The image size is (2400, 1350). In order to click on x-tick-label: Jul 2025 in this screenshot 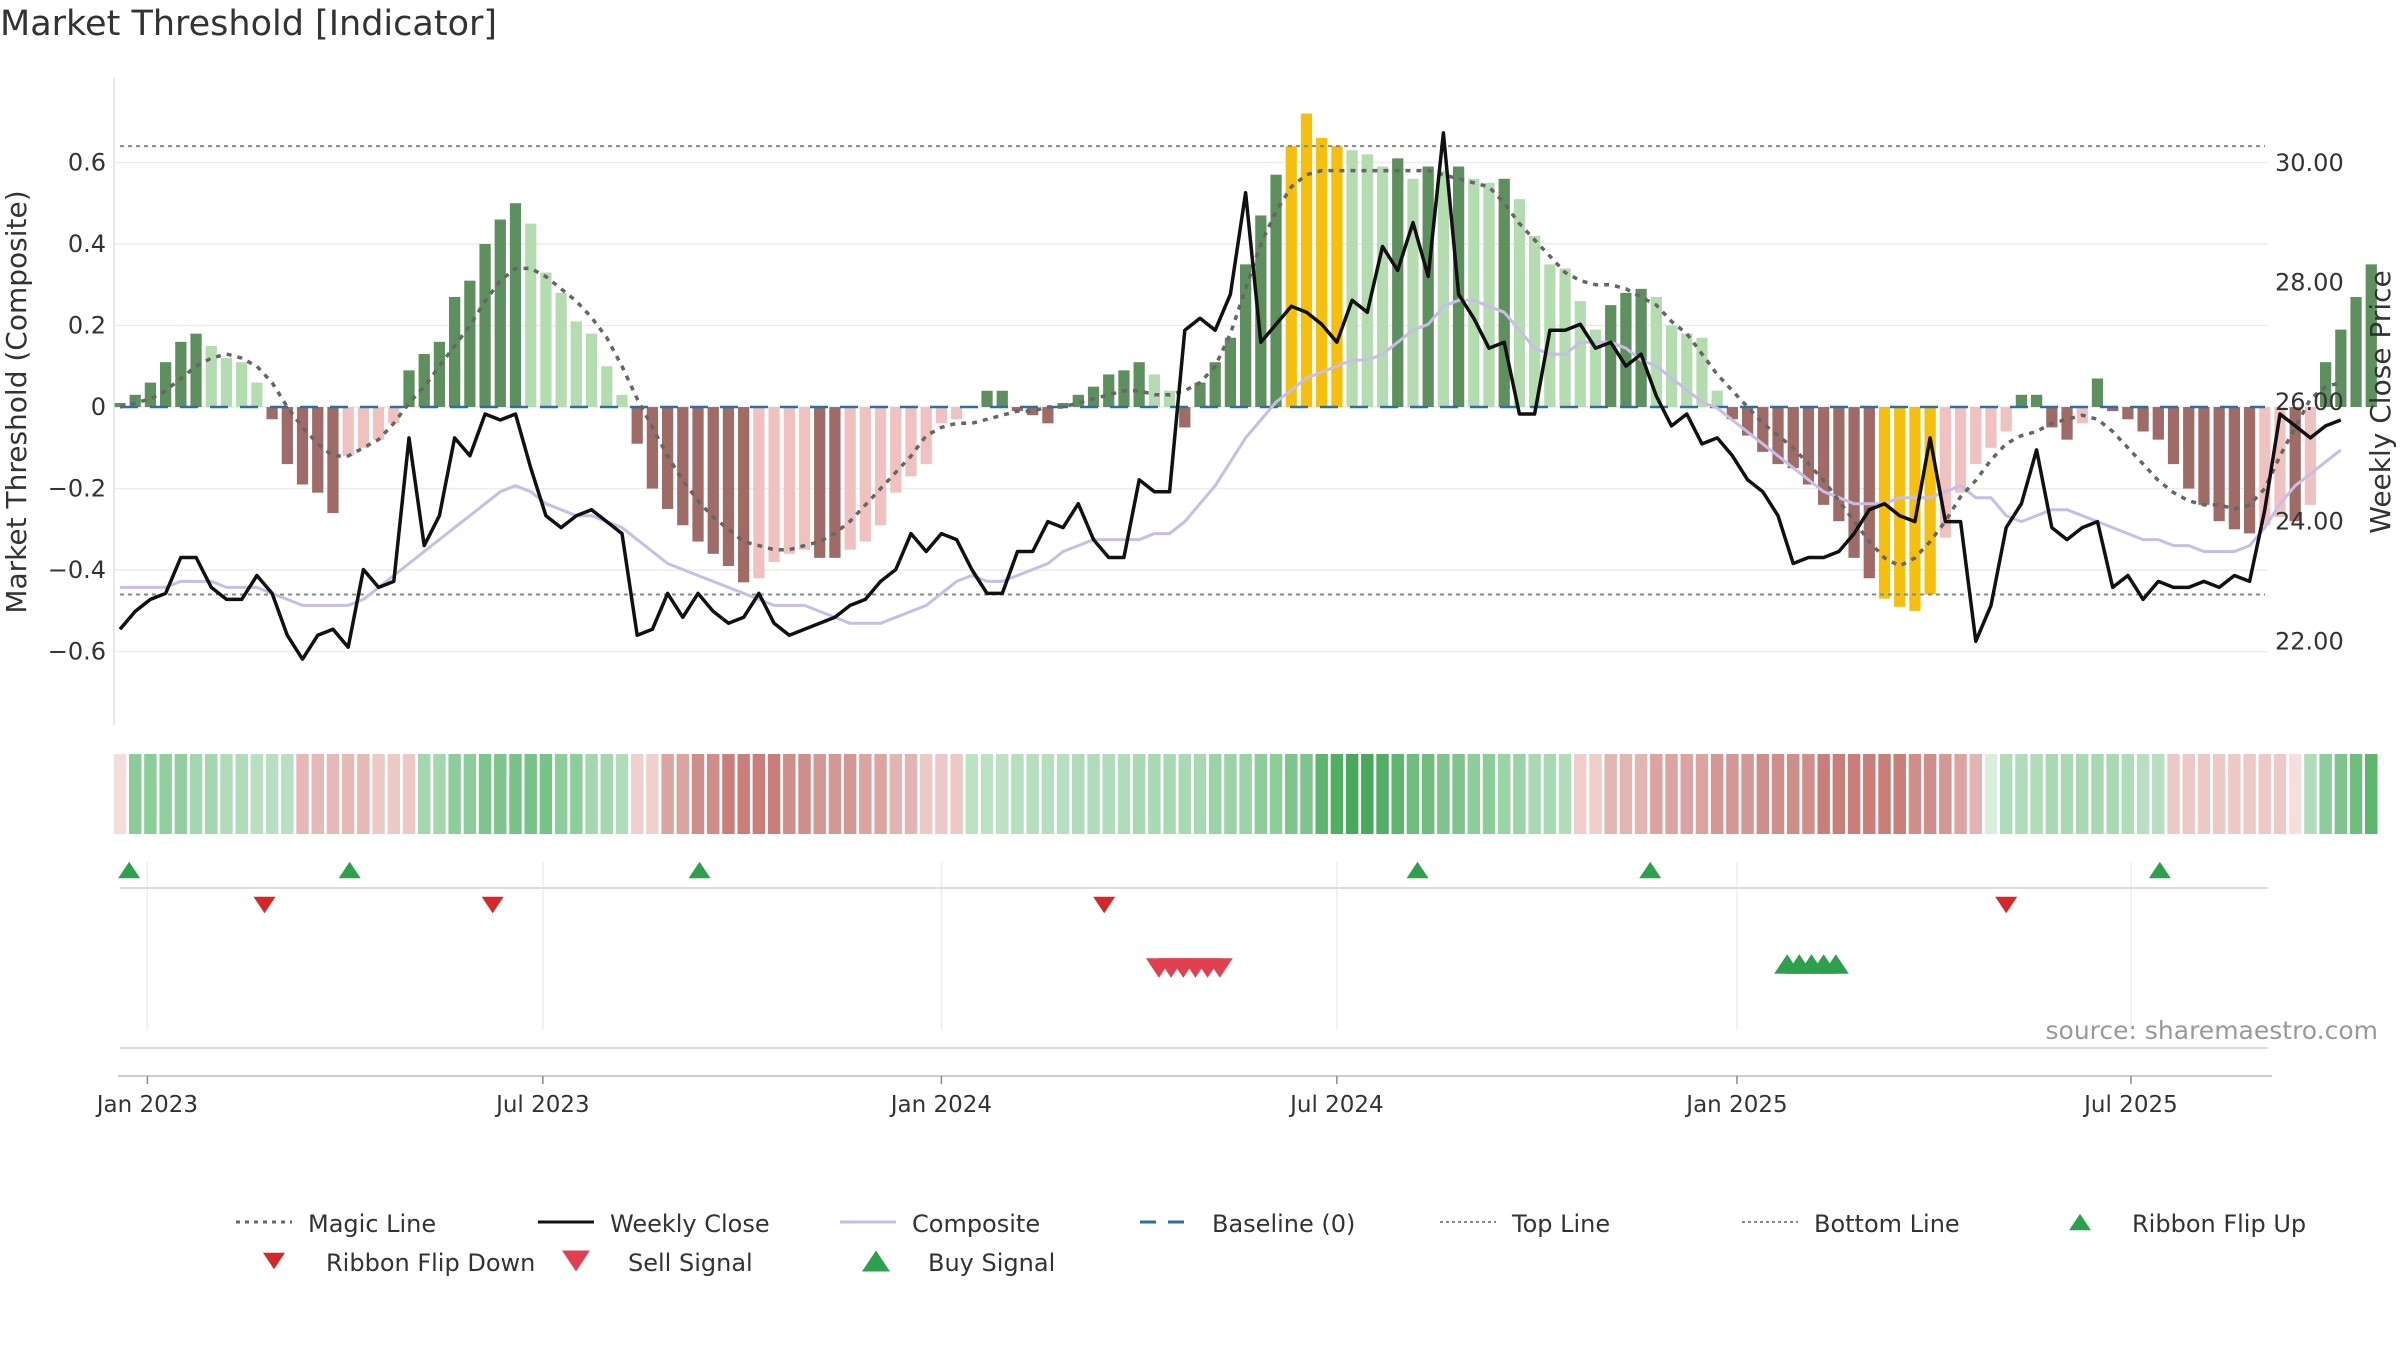, I will do `click(2130, 1105)`.